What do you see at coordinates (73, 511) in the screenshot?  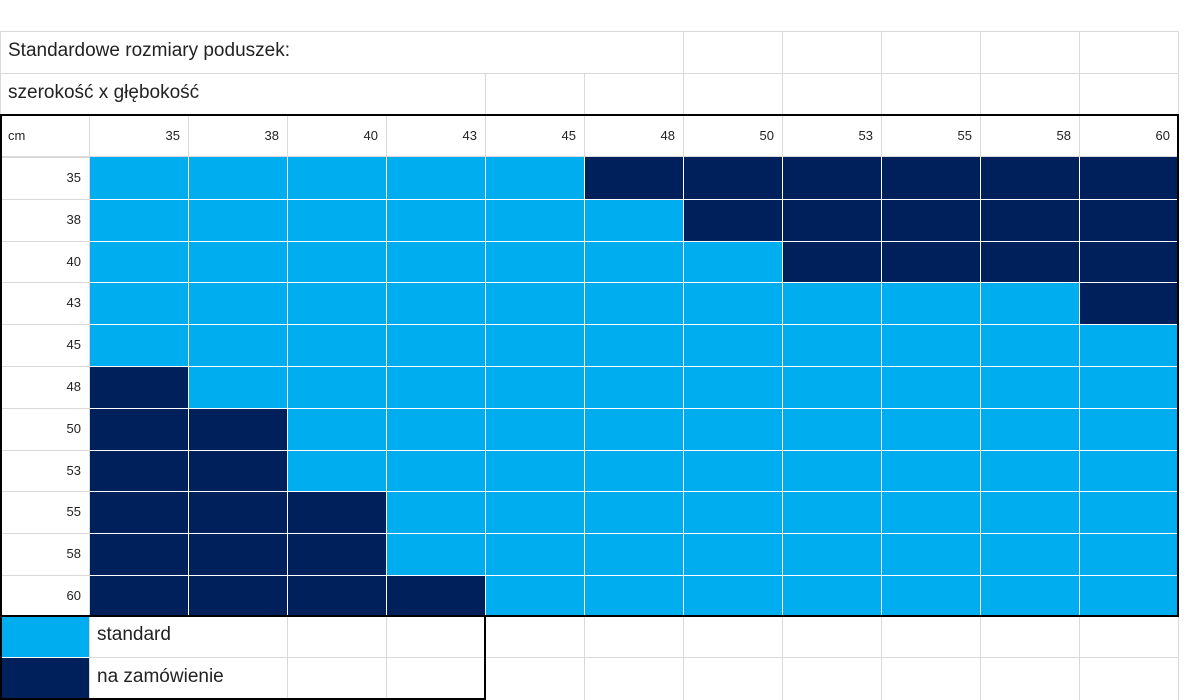 I see `depth-label: 55` at bounding box center [73, 511].